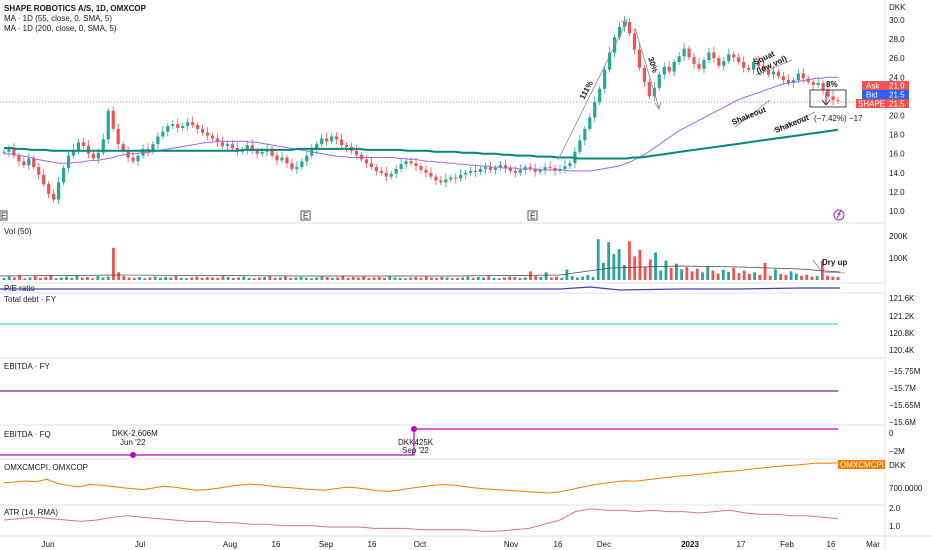 This screenshot has height=550, width=932. I want to click on atr-axis-1: 2.0, so click(895, 508).